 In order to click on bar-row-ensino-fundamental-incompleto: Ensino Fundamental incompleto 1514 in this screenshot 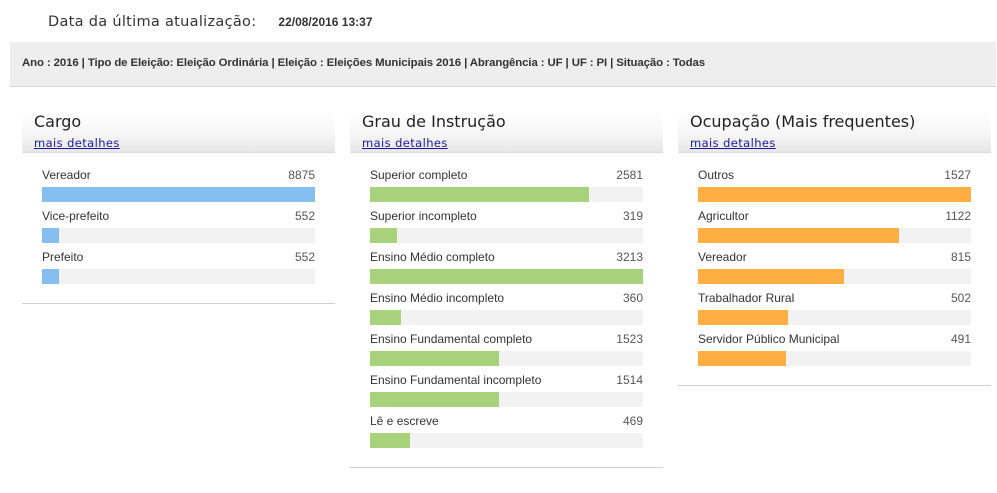, I will do `click(506, 393)`.